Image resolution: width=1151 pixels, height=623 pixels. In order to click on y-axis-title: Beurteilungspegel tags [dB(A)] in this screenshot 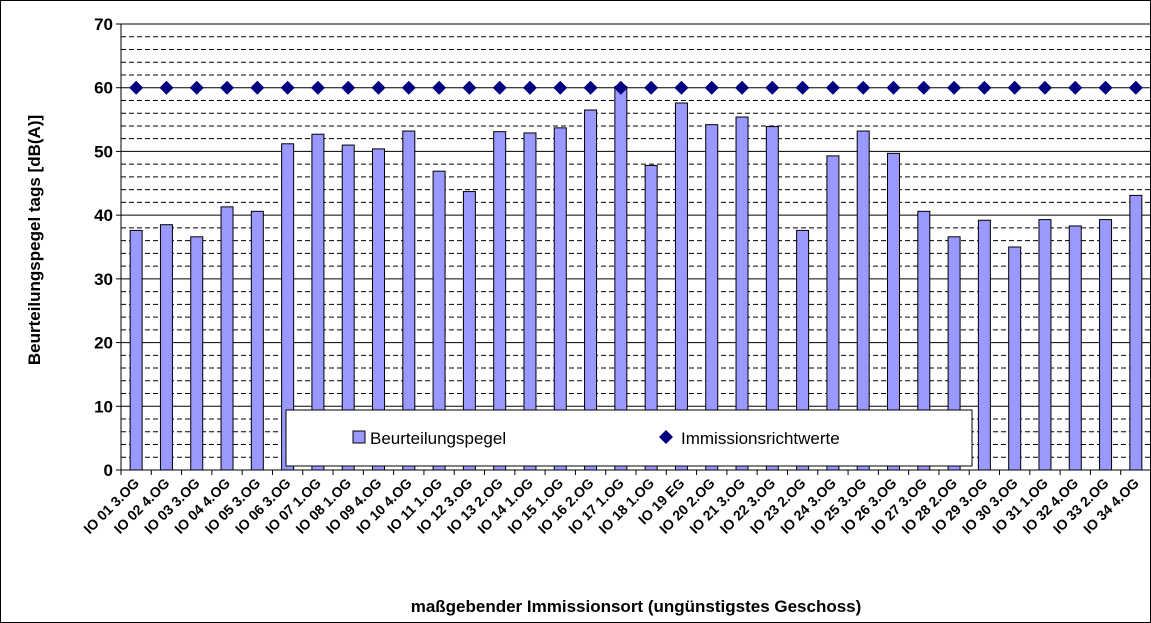, I will do `click(34, 240)`.